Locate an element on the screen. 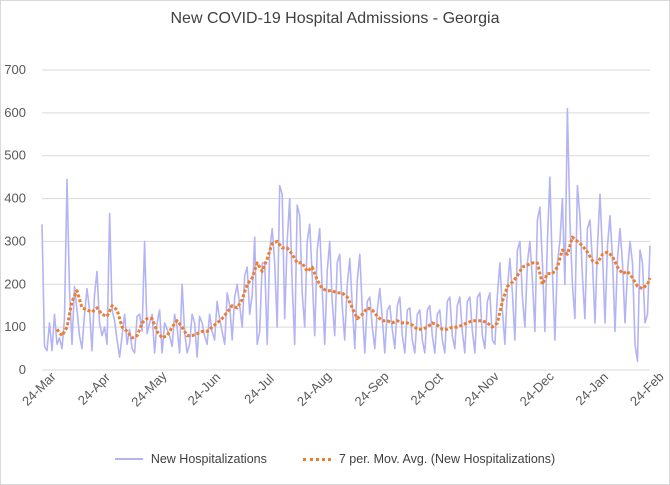  y-tick-label: 0 is located at coordinates (22, 369).